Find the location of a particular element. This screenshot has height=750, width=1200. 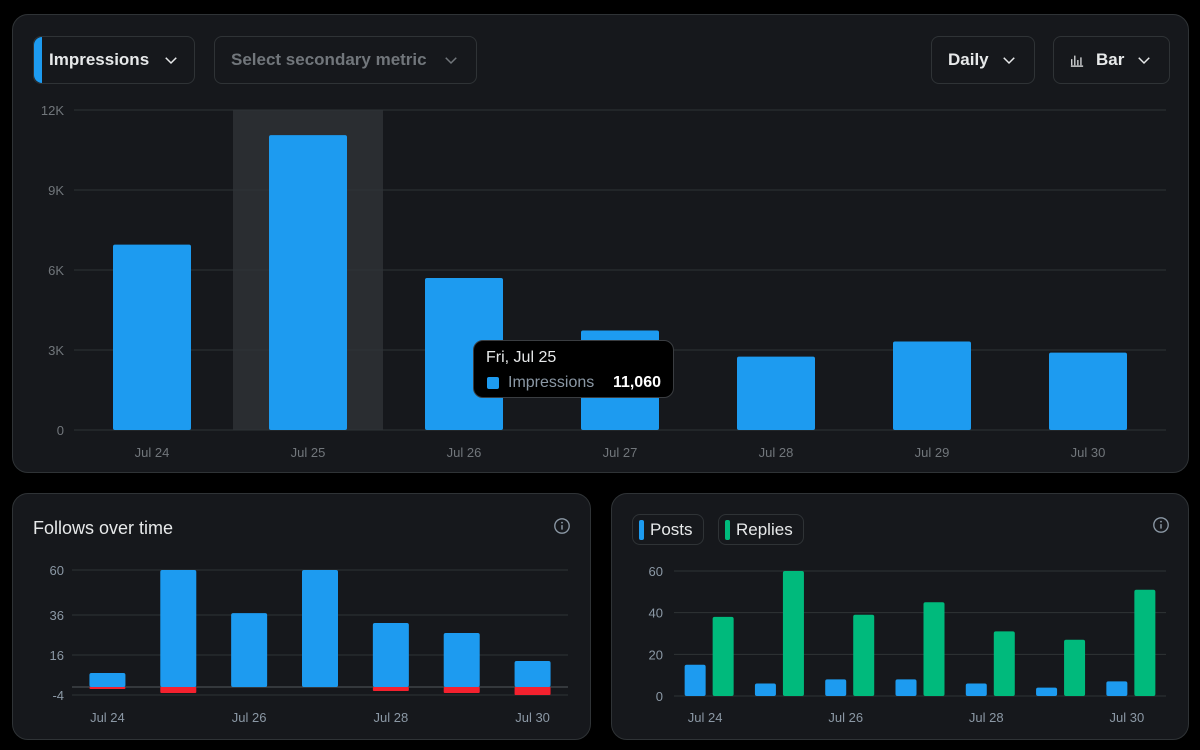

replies-swatch is located at coordinates (727, 529).